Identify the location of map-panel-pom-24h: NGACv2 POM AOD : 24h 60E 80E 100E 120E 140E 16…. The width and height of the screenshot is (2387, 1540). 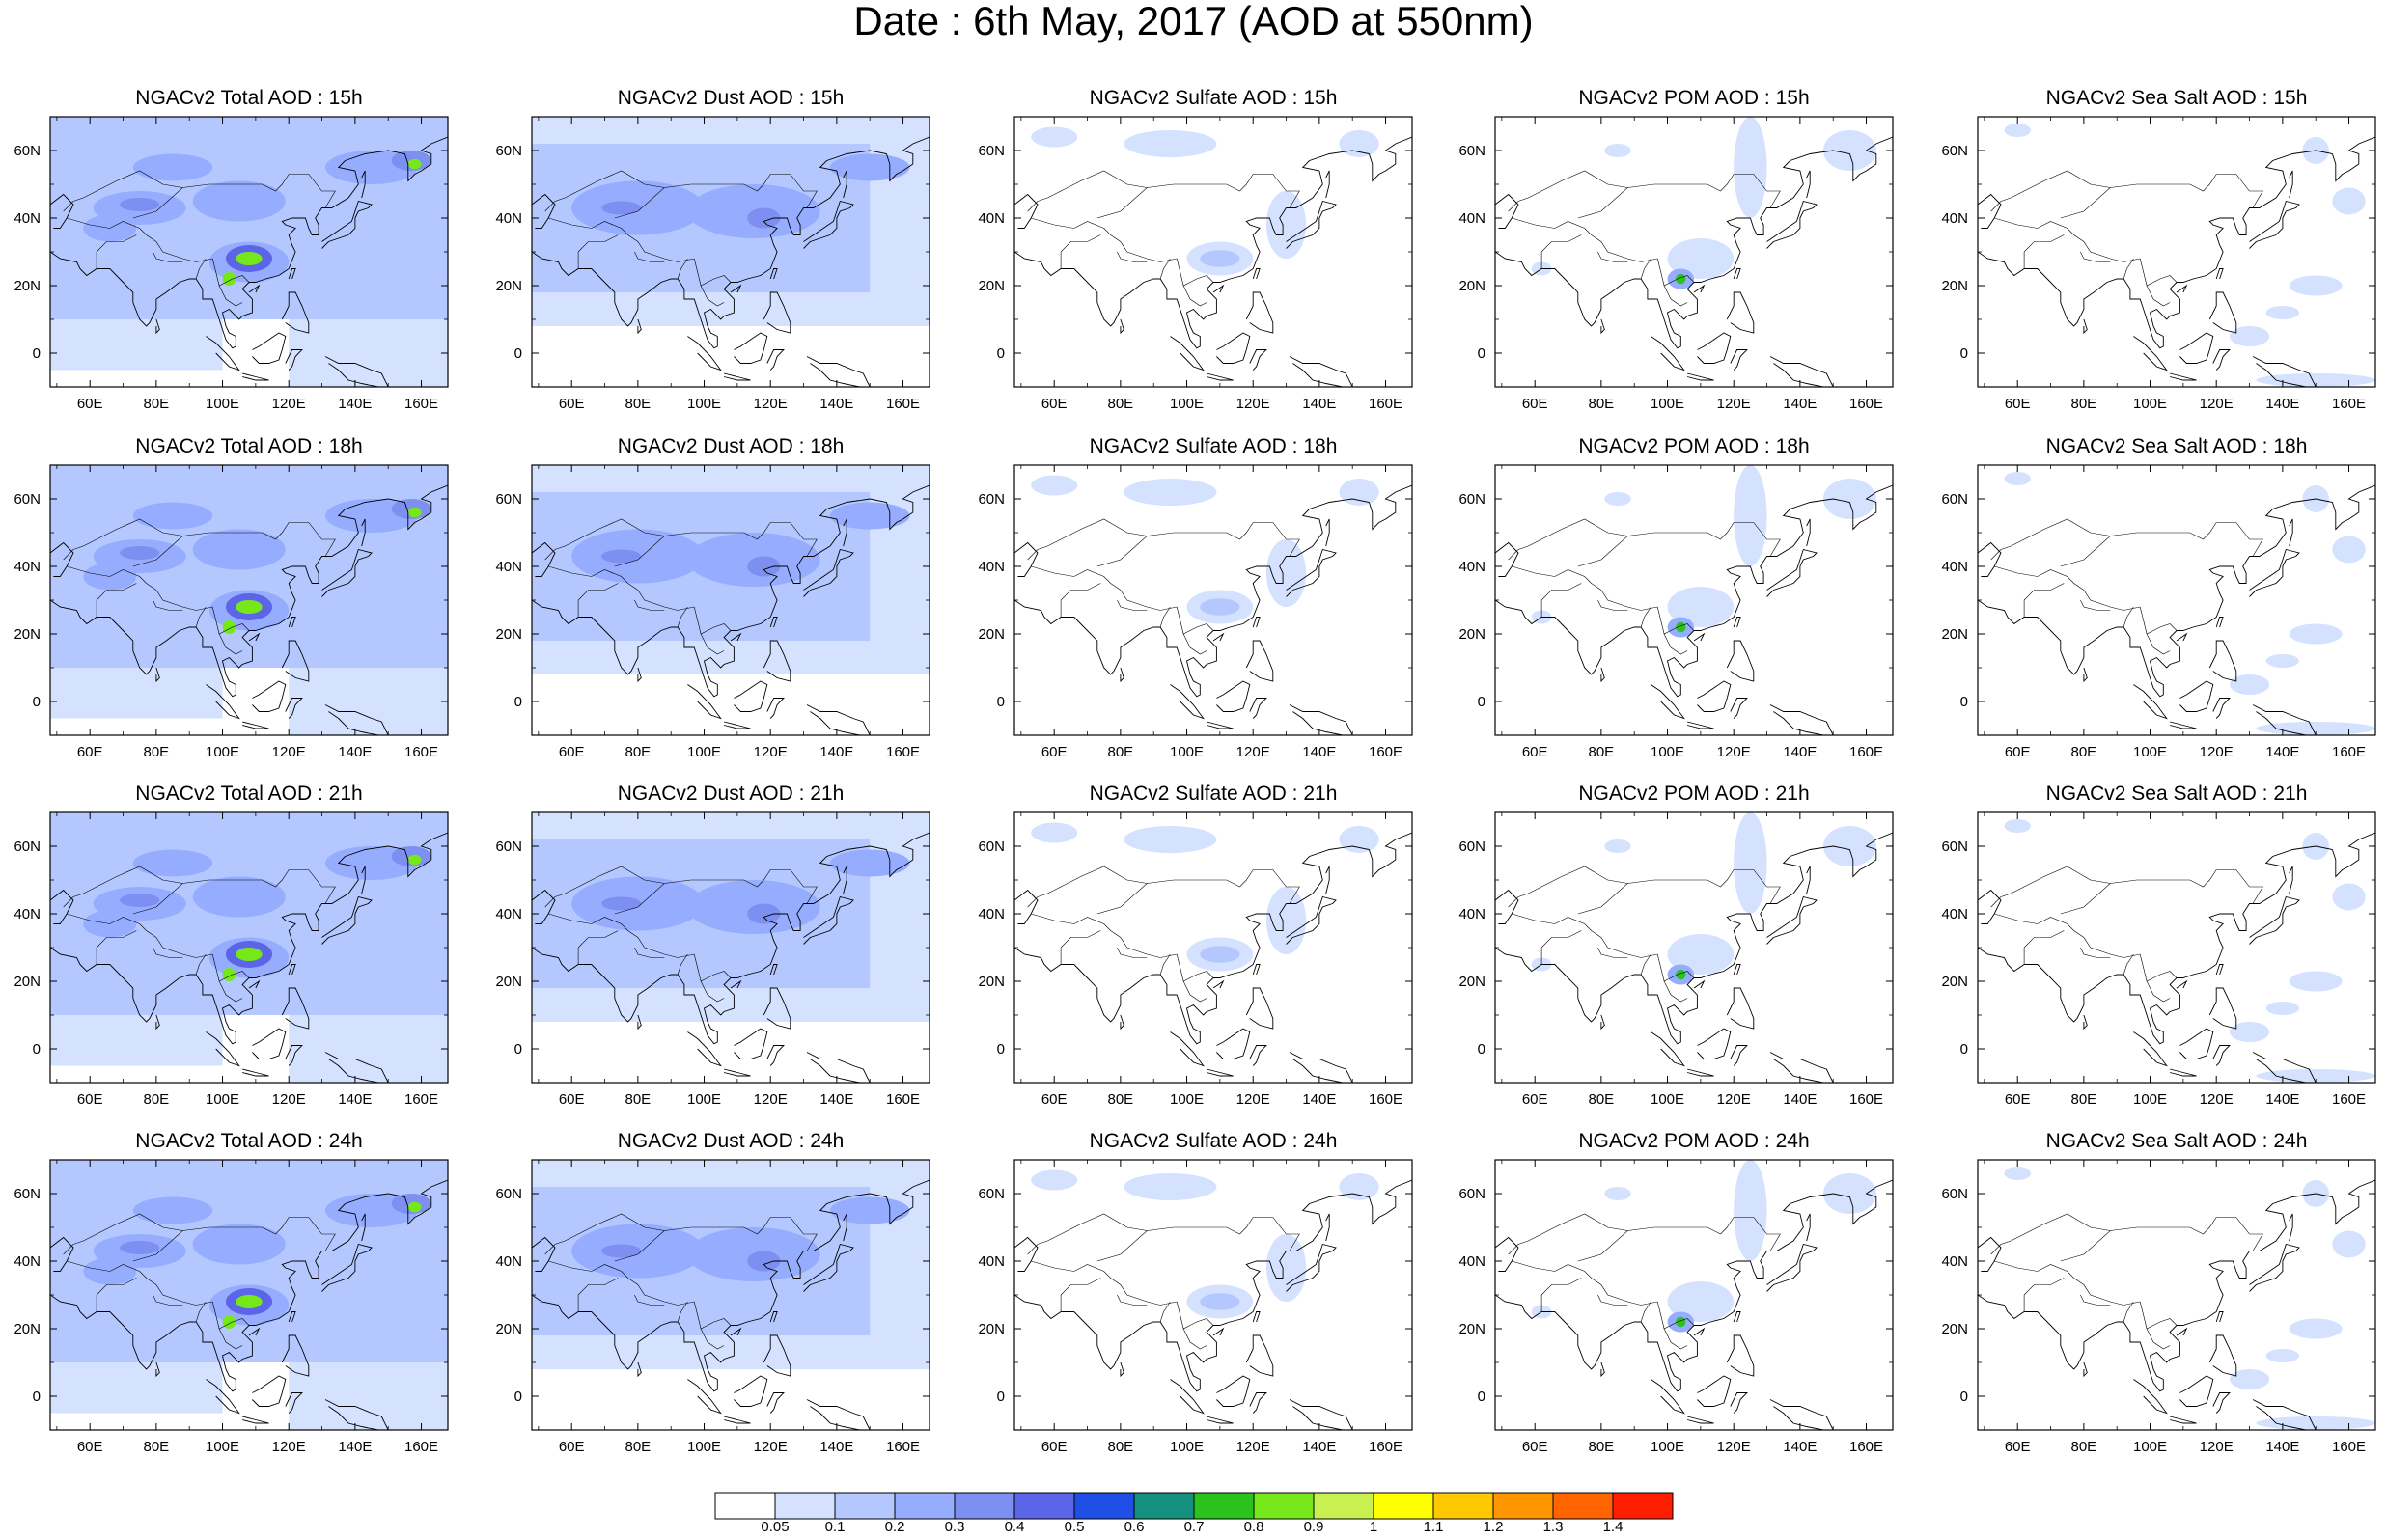
(1674, 1298).